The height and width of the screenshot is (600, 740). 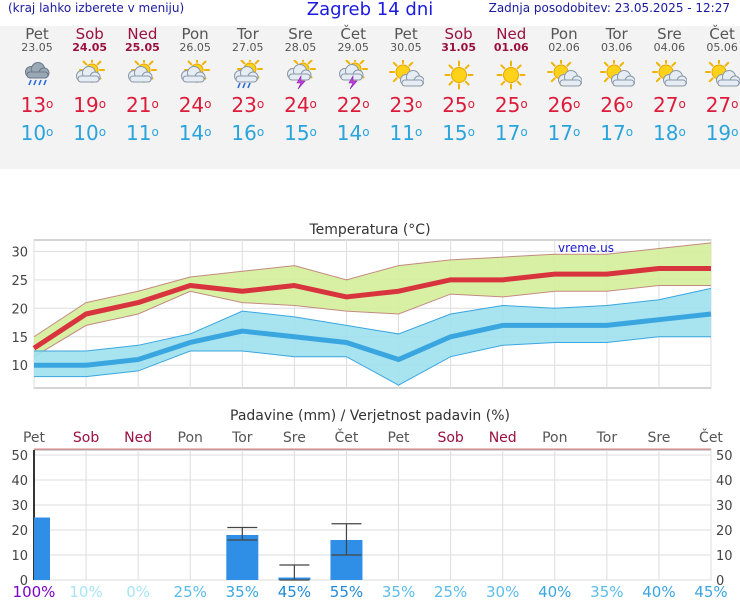 What do you see at coordinates (459, 75) in the screenshot?
I see `sun-icon` at bounding box center [459, 75].